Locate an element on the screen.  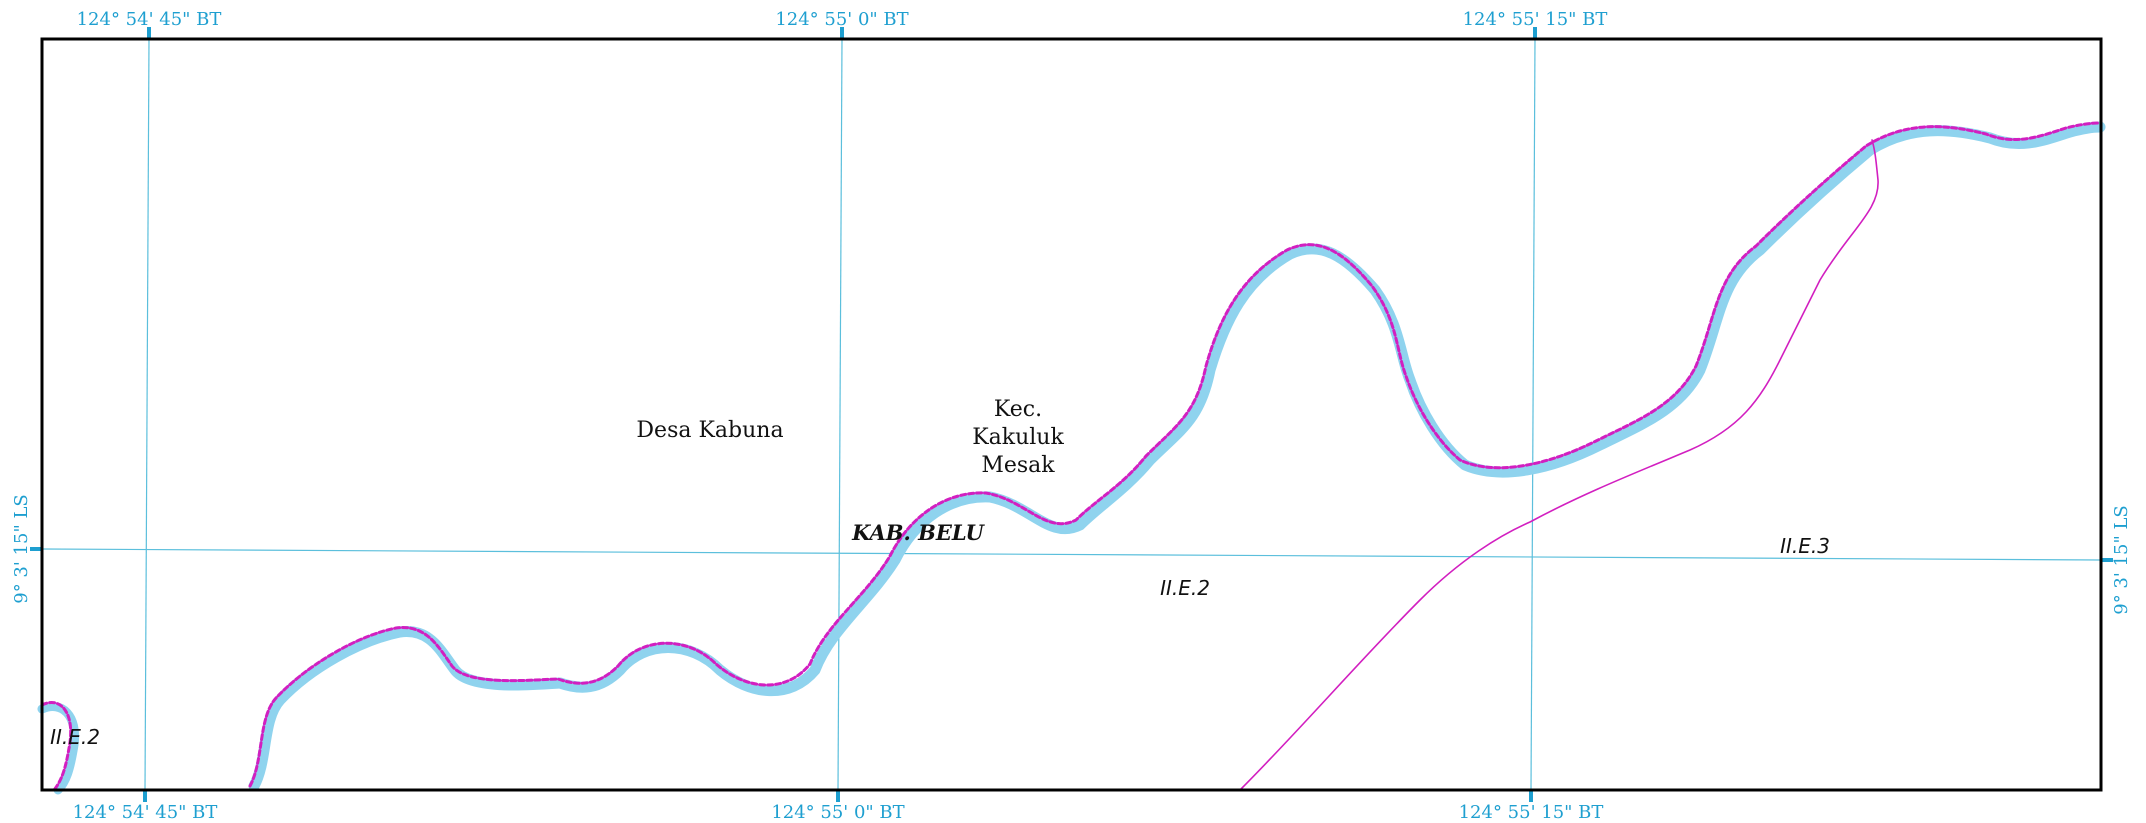
label-kec-line2: Kakuluk is located at coordinates (1018, 437).